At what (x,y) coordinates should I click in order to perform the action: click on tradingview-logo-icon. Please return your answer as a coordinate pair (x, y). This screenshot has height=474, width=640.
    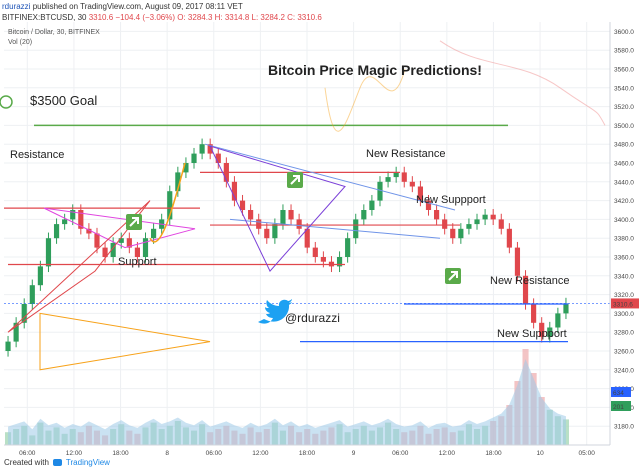
    Looking at the image, I should click on (57, 462).